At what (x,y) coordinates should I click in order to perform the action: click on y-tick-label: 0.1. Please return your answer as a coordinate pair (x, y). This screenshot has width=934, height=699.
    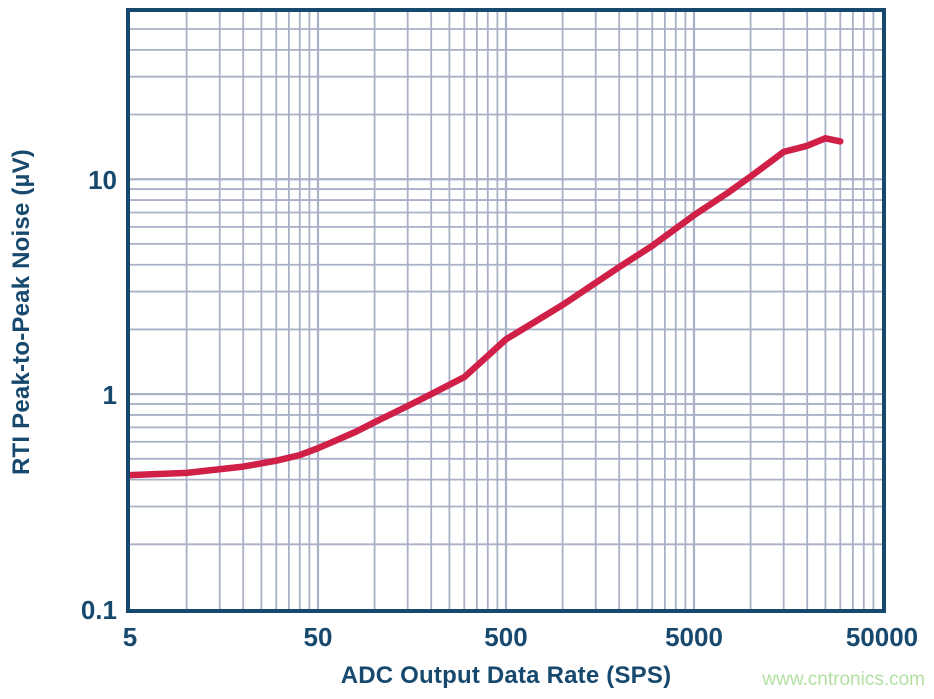
    Looking at the image, I should click on (99, 610).